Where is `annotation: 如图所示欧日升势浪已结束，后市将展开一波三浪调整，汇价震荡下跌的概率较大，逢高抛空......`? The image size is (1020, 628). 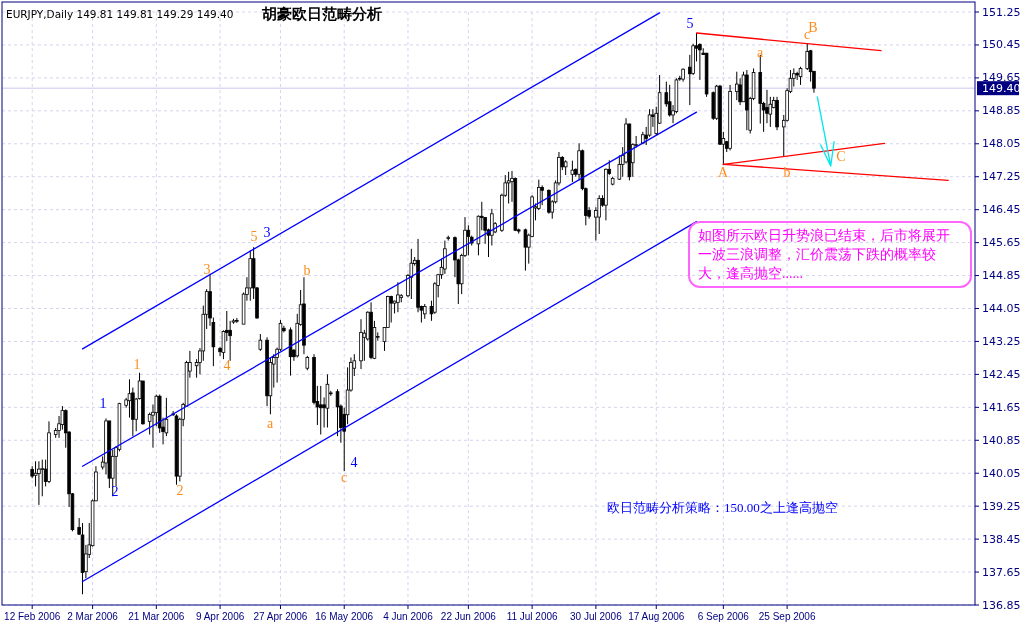
annotation: 如图所示欧日升势浪已结束，后市将展开一波三浪调整，汇价震荡下跌的概率较大，逢高抛空...... is located at coordinates (830, 254).